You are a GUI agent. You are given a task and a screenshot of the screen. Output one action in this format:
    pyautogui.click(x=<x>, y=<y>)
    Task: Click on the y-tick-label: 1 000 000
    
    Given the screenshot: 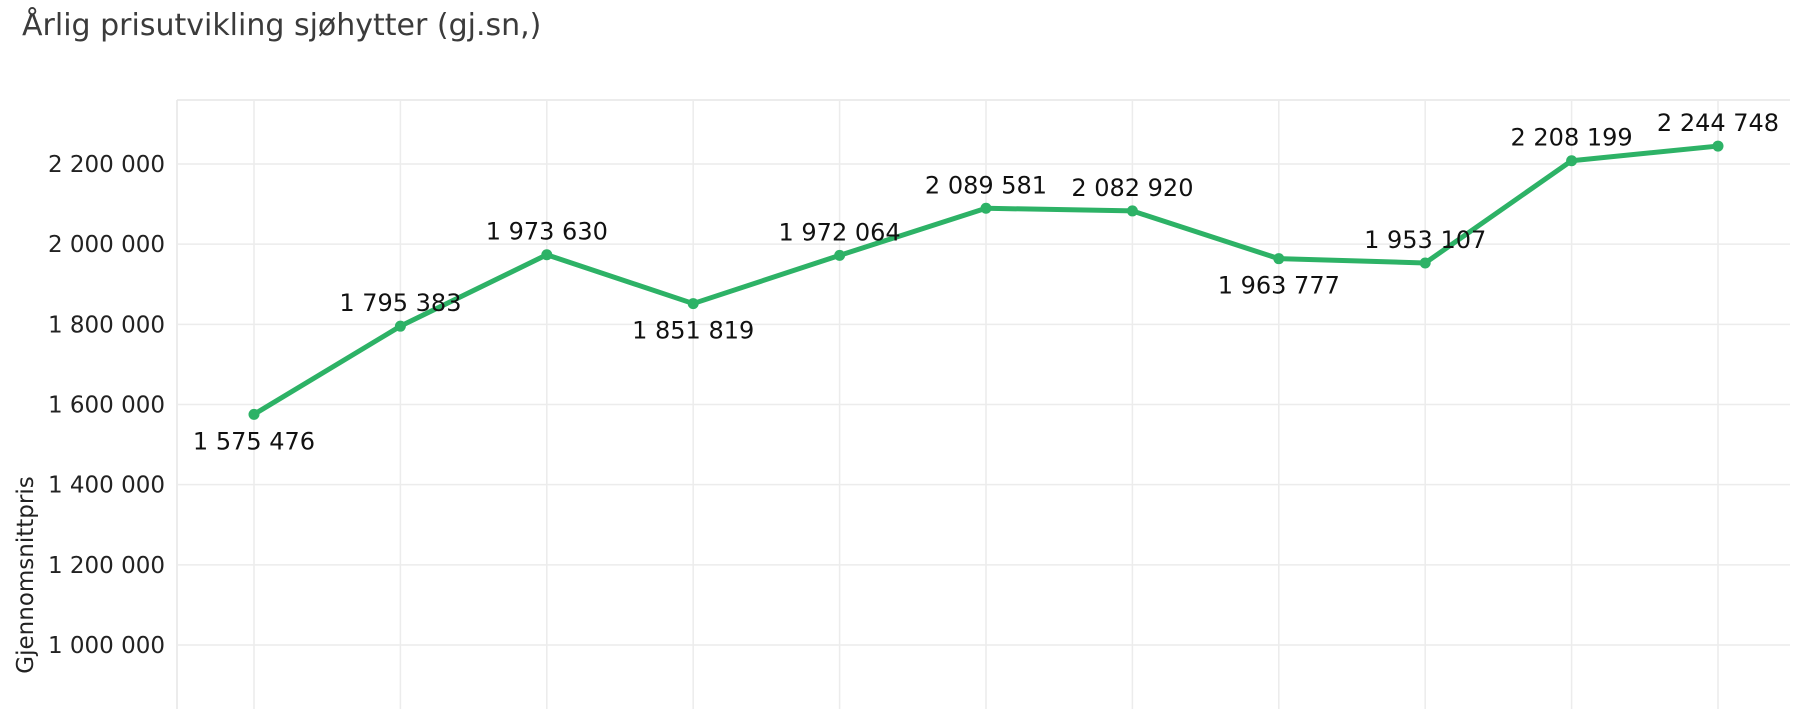 What is the action you would take?
    pyautogui.click(x=106, y=646)
    